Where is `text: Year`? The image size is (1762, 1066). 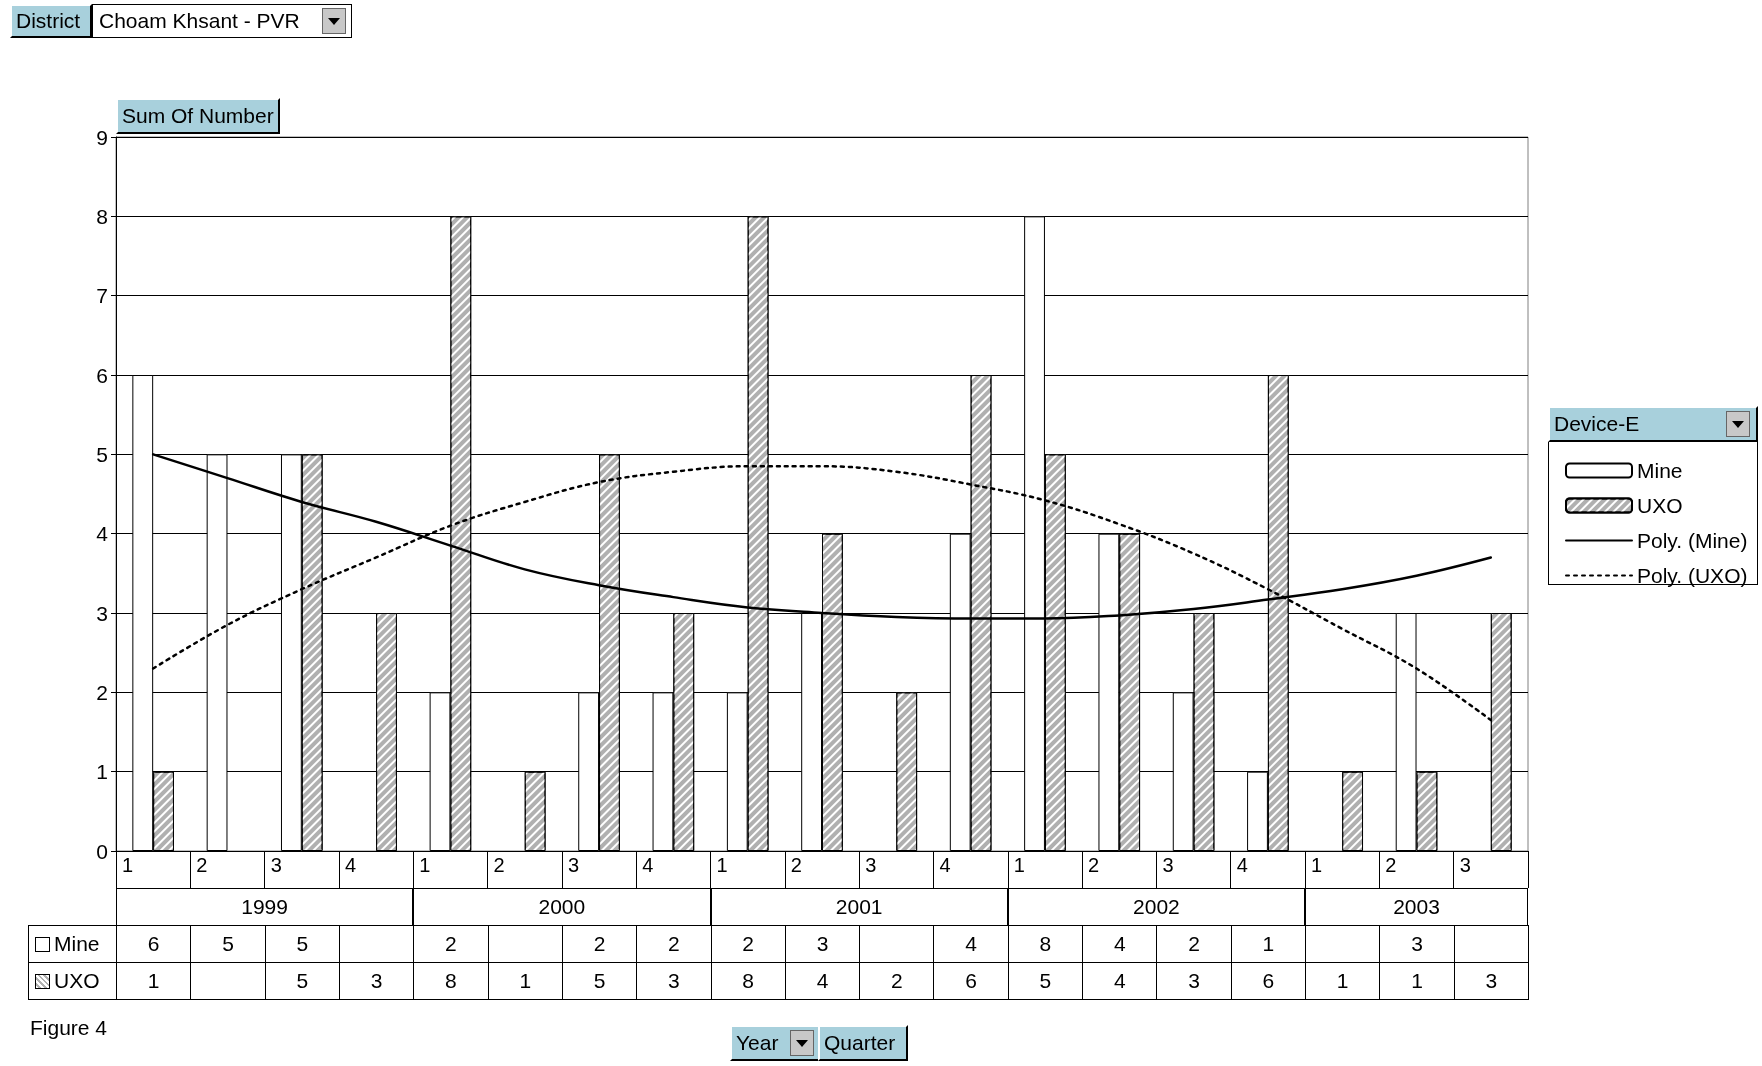 text: Year is located at coordinates (775, 1043).